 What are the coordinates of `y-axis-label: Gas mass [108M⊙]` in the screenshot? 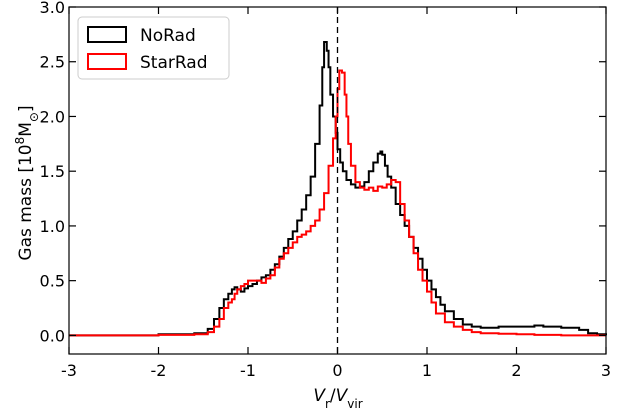 It's located at (27, 182).